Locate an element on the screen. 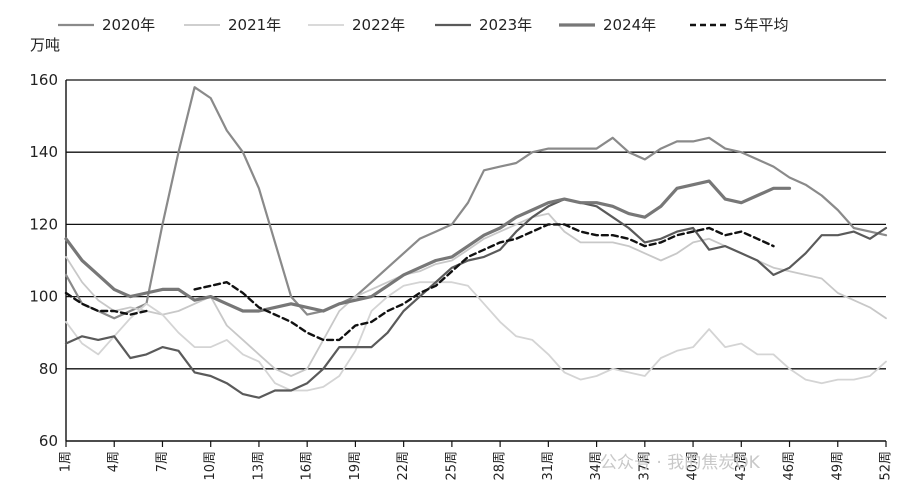 This screenshot has height=496, width=900. legend-label-3: 2023年 is located at coordinates (505, 25).